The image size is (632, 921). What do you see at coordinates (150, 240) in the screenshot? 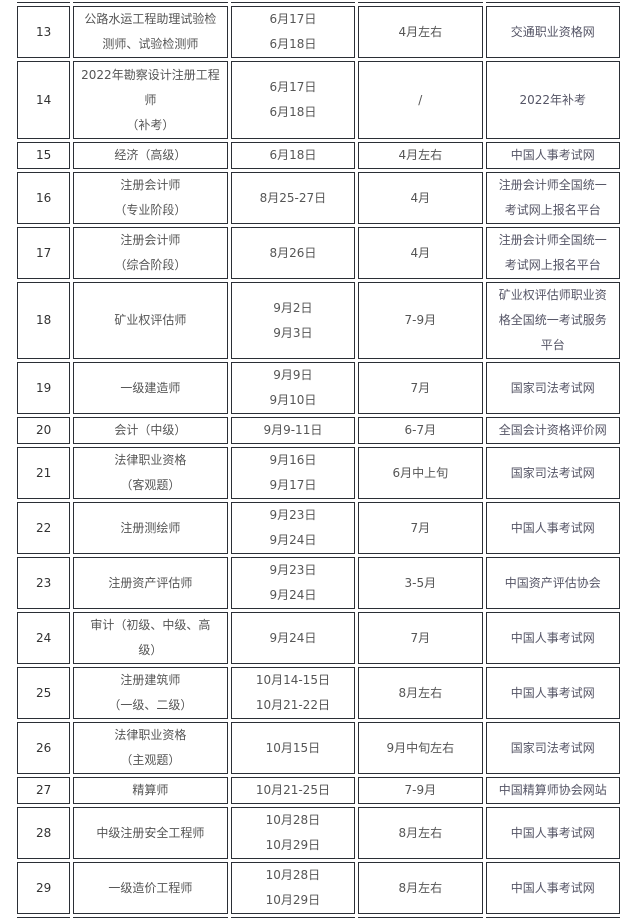
I see `exam-name-line: 注册会计师` at bounding box center [150, 240].